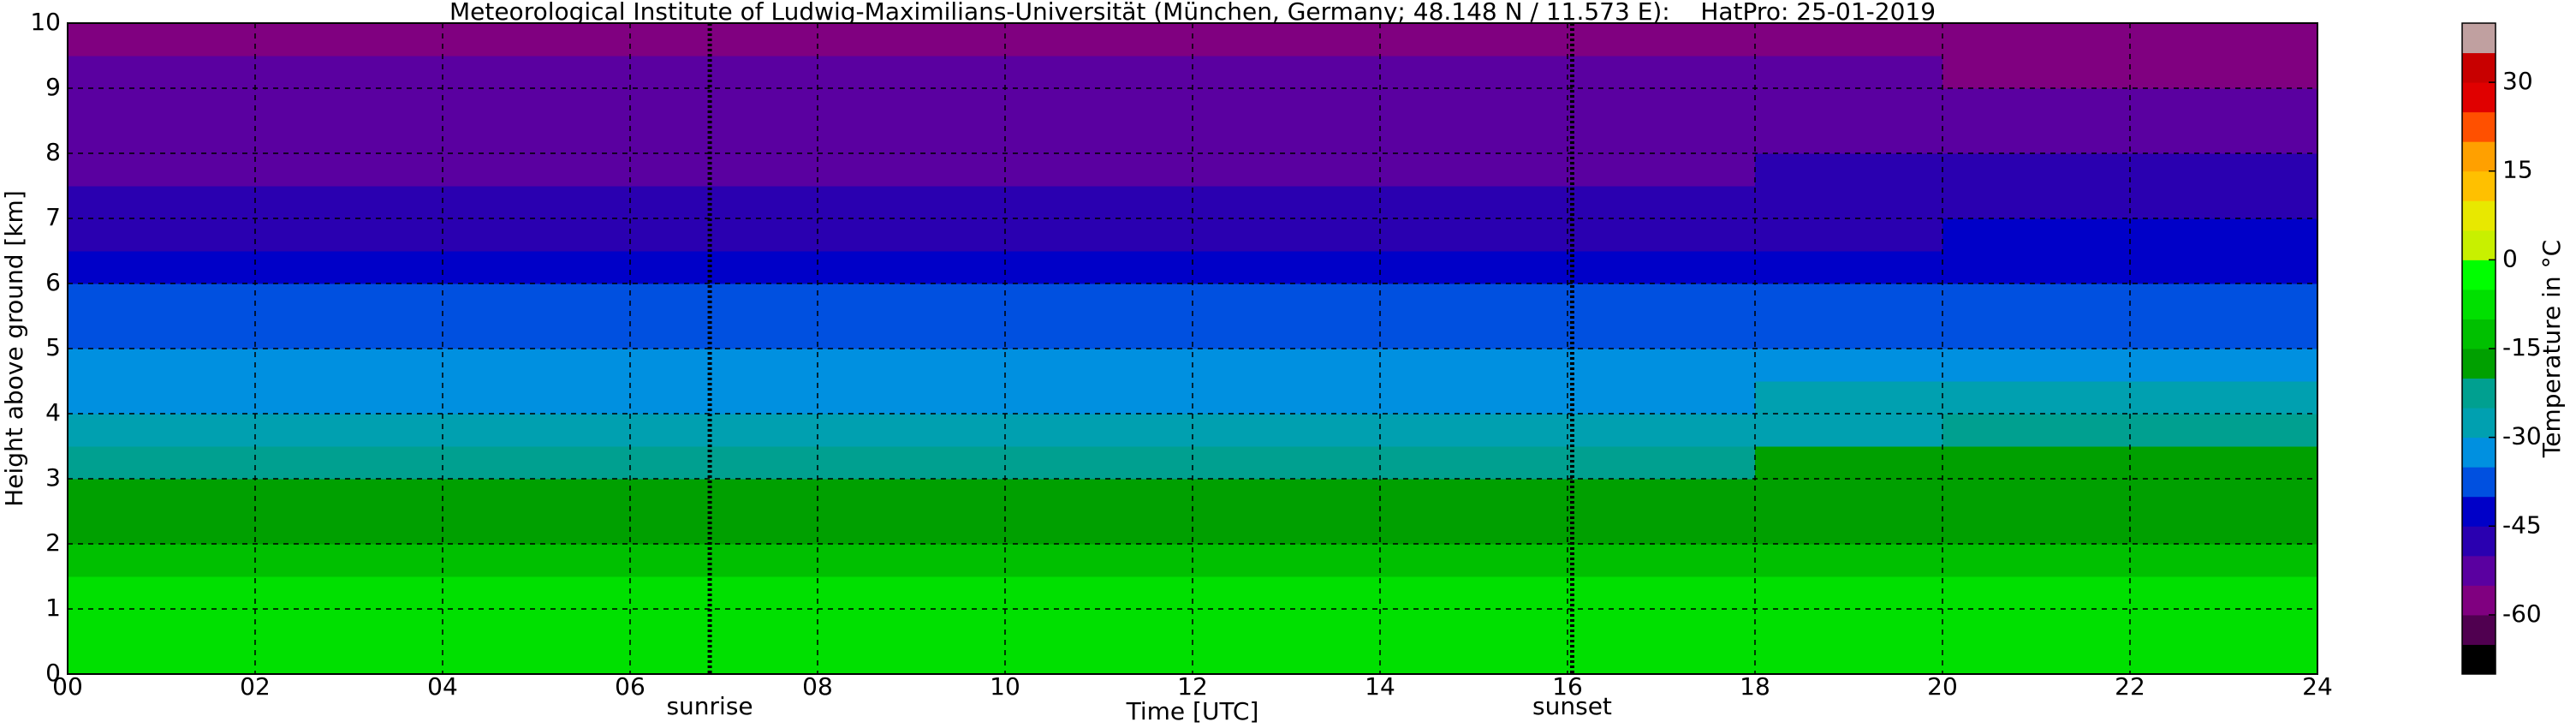 Image resolution: width=2576 pixels, height=728 pixels. Describe the element at coordinates (1005, 686) in the screenshot. I see `x-tick-label: 10` at that location.